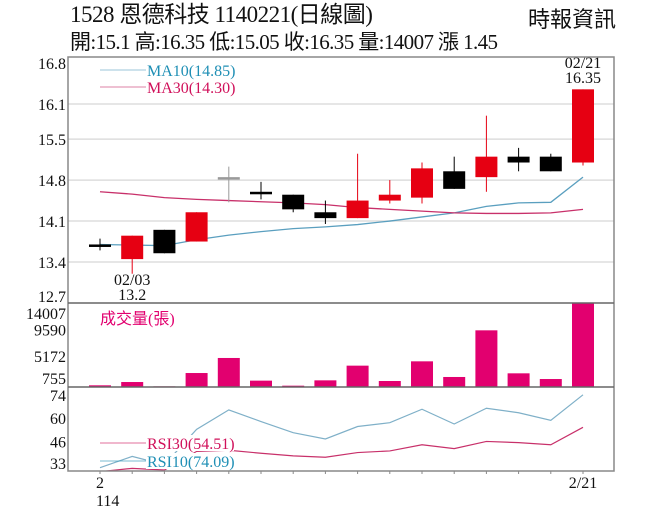  What do you see at coordinates (52, 222) in the screenshot?
I see `price-tick-label: 14.1` at bounding box center [52, 222].